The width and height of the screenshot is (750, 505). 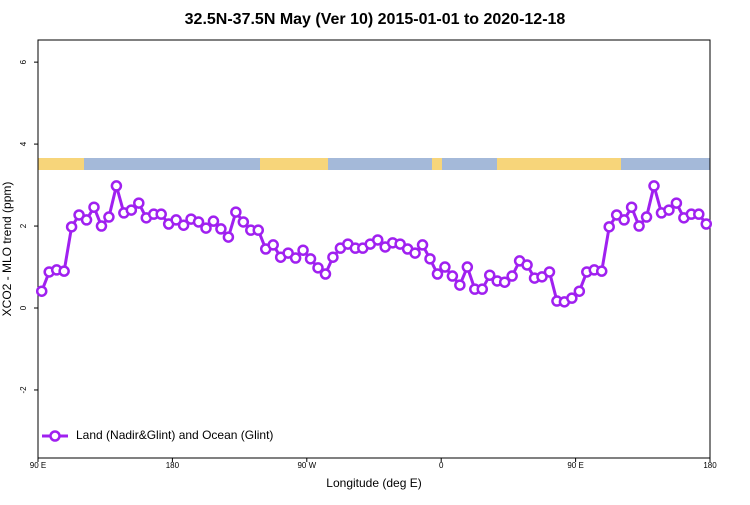 What do you see at coordinates (23, 390) in the screenshot?
I see `y-tick-label: -2` at bounding box center [23, 390].